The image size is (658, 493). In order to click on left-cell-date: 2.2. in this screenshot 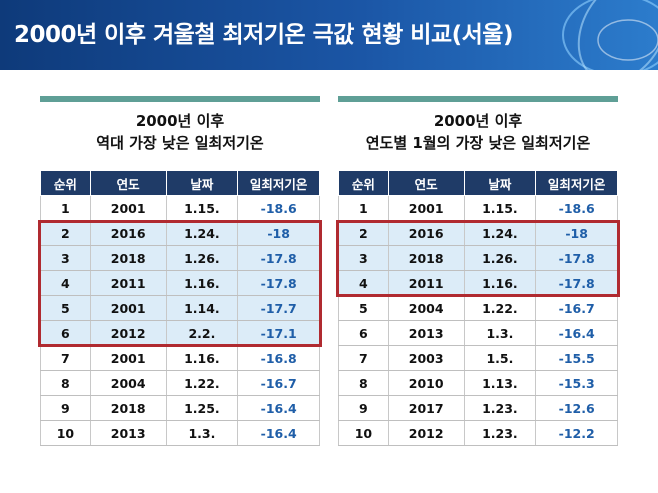, I will do `click(202, 333)`.